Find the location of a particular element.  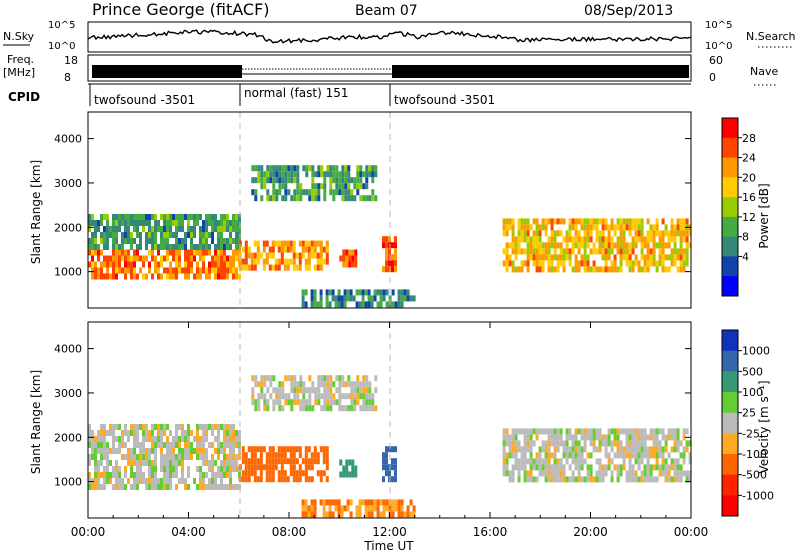

y-tick-label: 2000 is located at coordinates (68, 227).